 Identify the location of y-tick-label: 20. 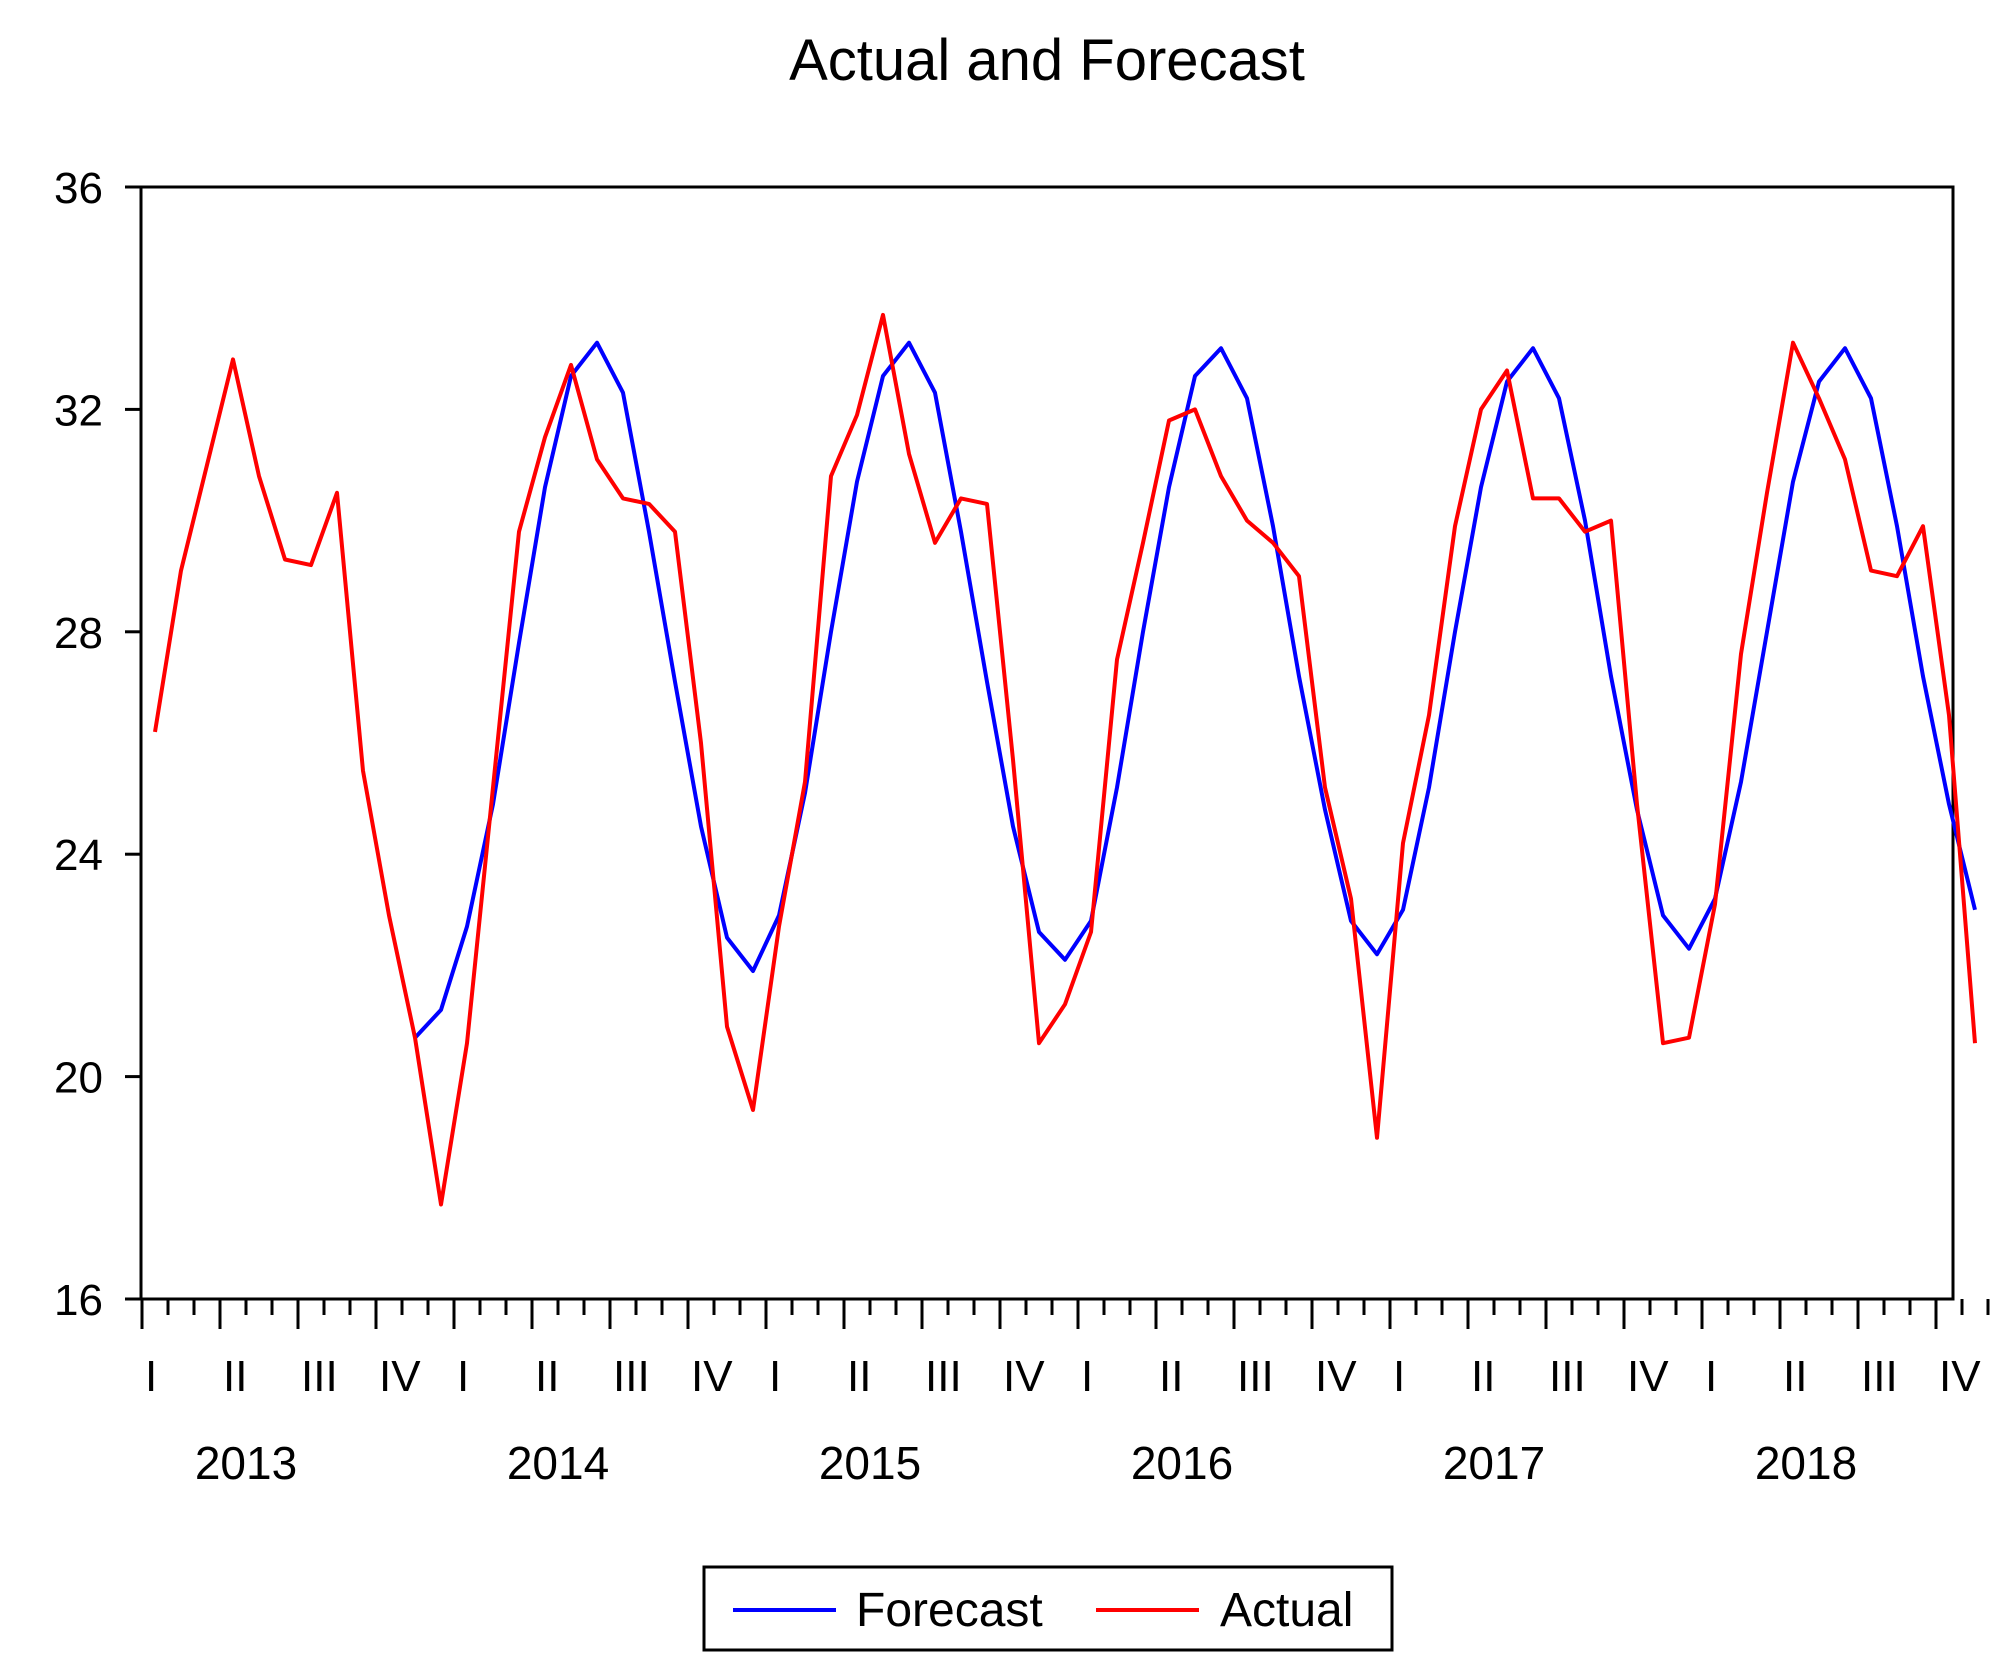
(78, 1078).